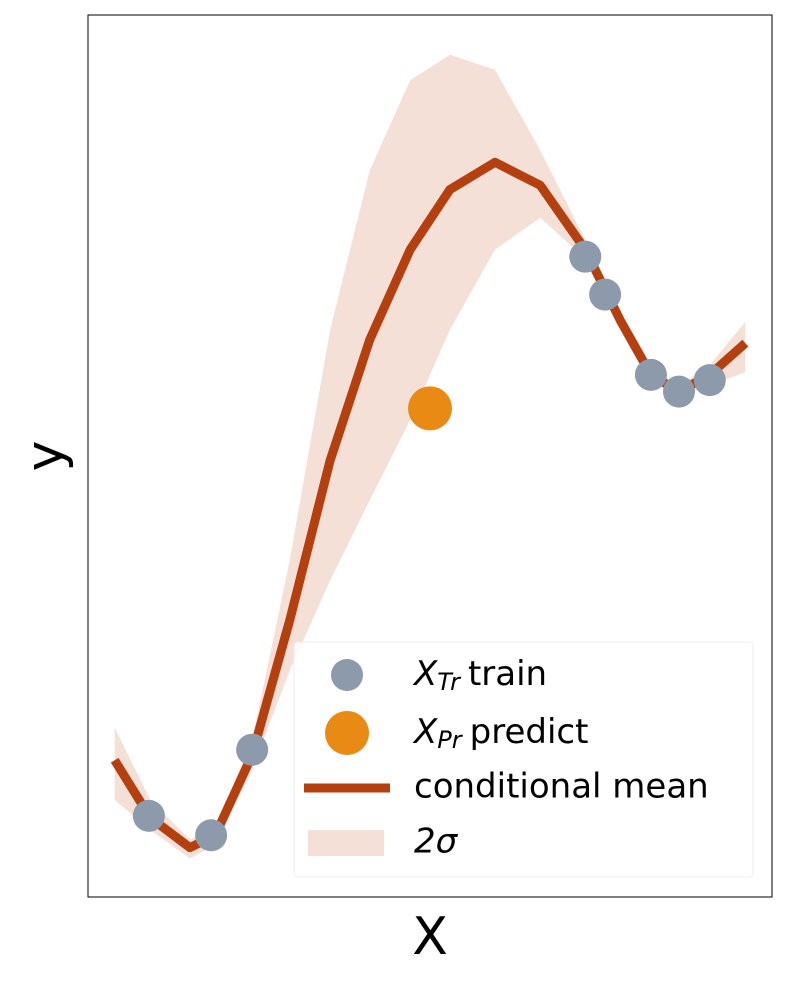  Describe the element at coordinates (430, 937) in the screenshot. I see `x-axis-label: X` at that location.